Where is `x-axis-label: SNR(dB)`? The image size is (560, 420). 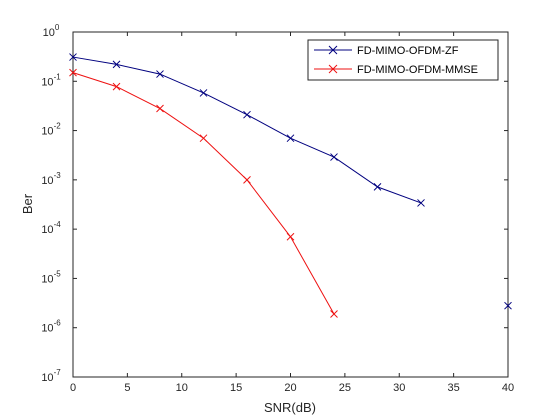 x-axis-label: SNR(dB) is located at coordinates (290, 407).